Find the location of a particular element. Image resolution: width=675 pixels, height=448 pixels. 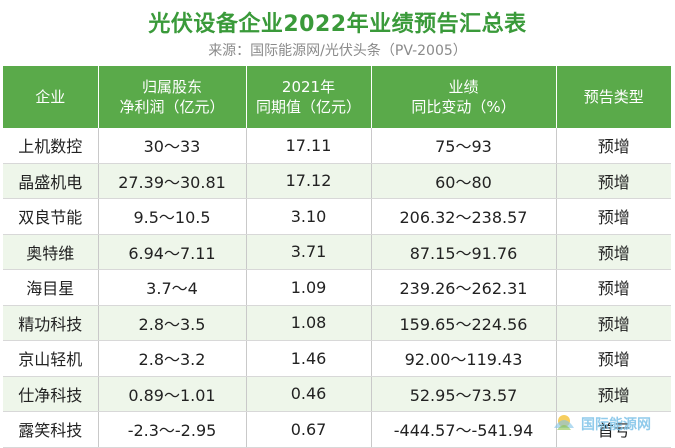

cell-change: 92.00～119.43 is located at coordinates (464, 358).